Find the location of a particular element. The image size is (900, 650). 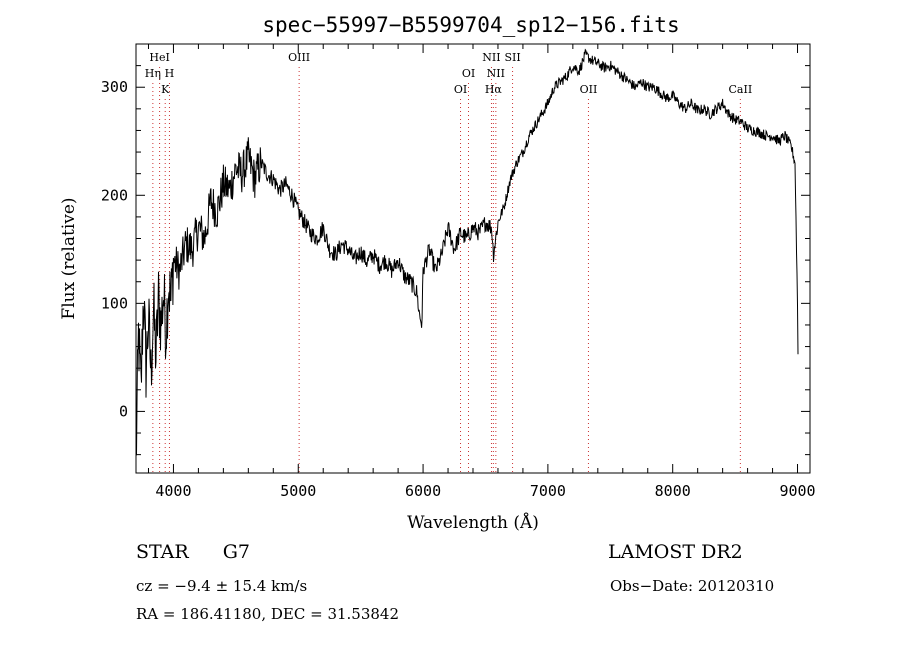

x-tick-label: 9000 is located at coordinates (797, 491).